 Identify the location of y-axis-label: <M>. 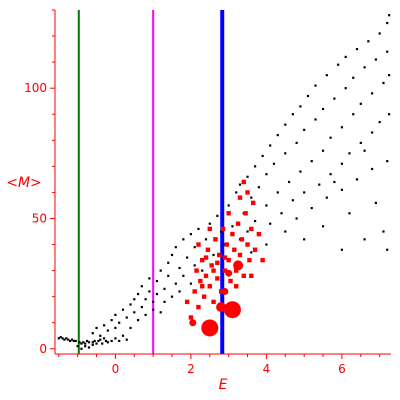
(24, 183).